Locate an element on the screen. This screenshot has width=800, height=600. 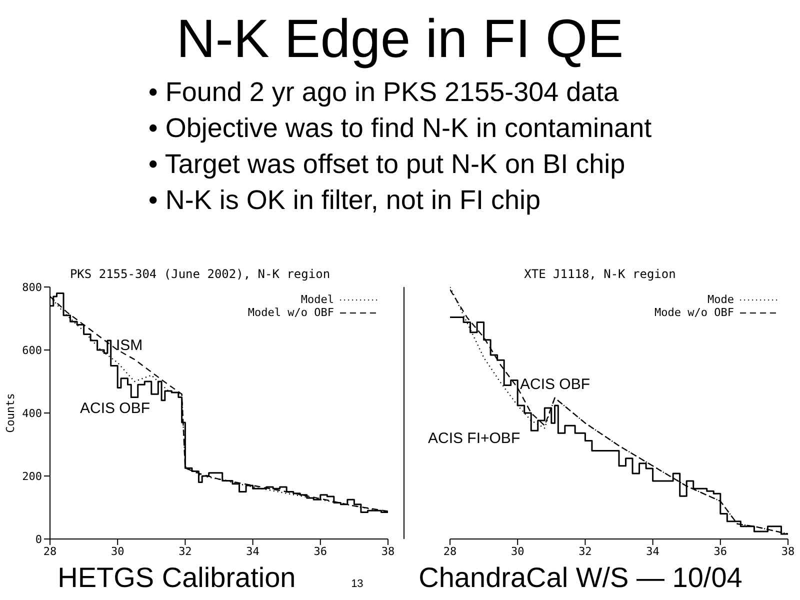
text: ChandraCal W/S — 10/04 is located at coordinates (580, 578).